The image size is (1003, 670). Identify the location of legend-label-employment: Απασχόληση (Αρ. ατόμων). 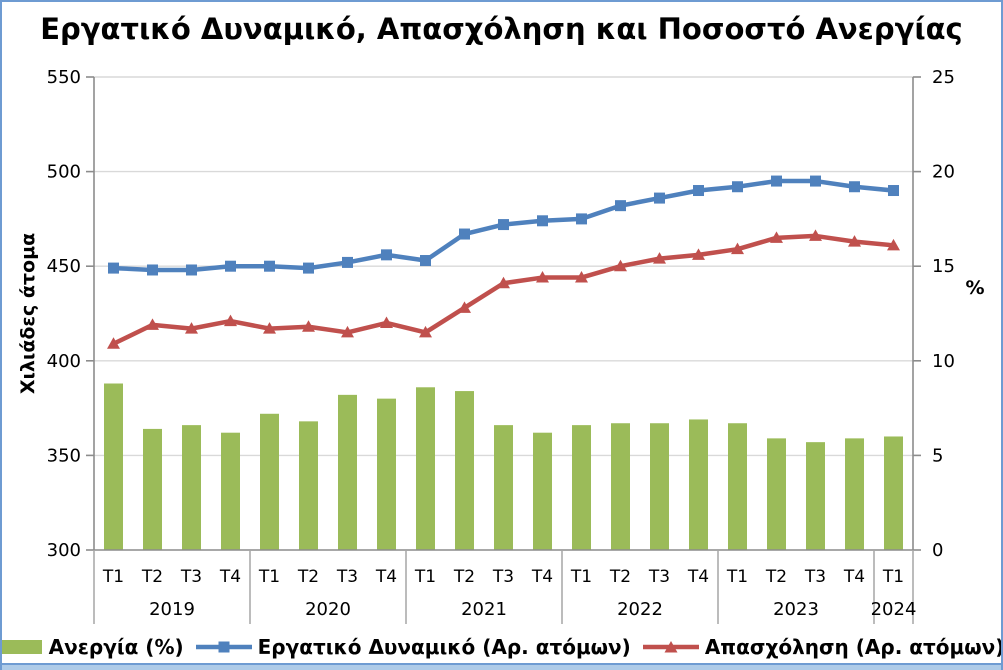
(853, 647).